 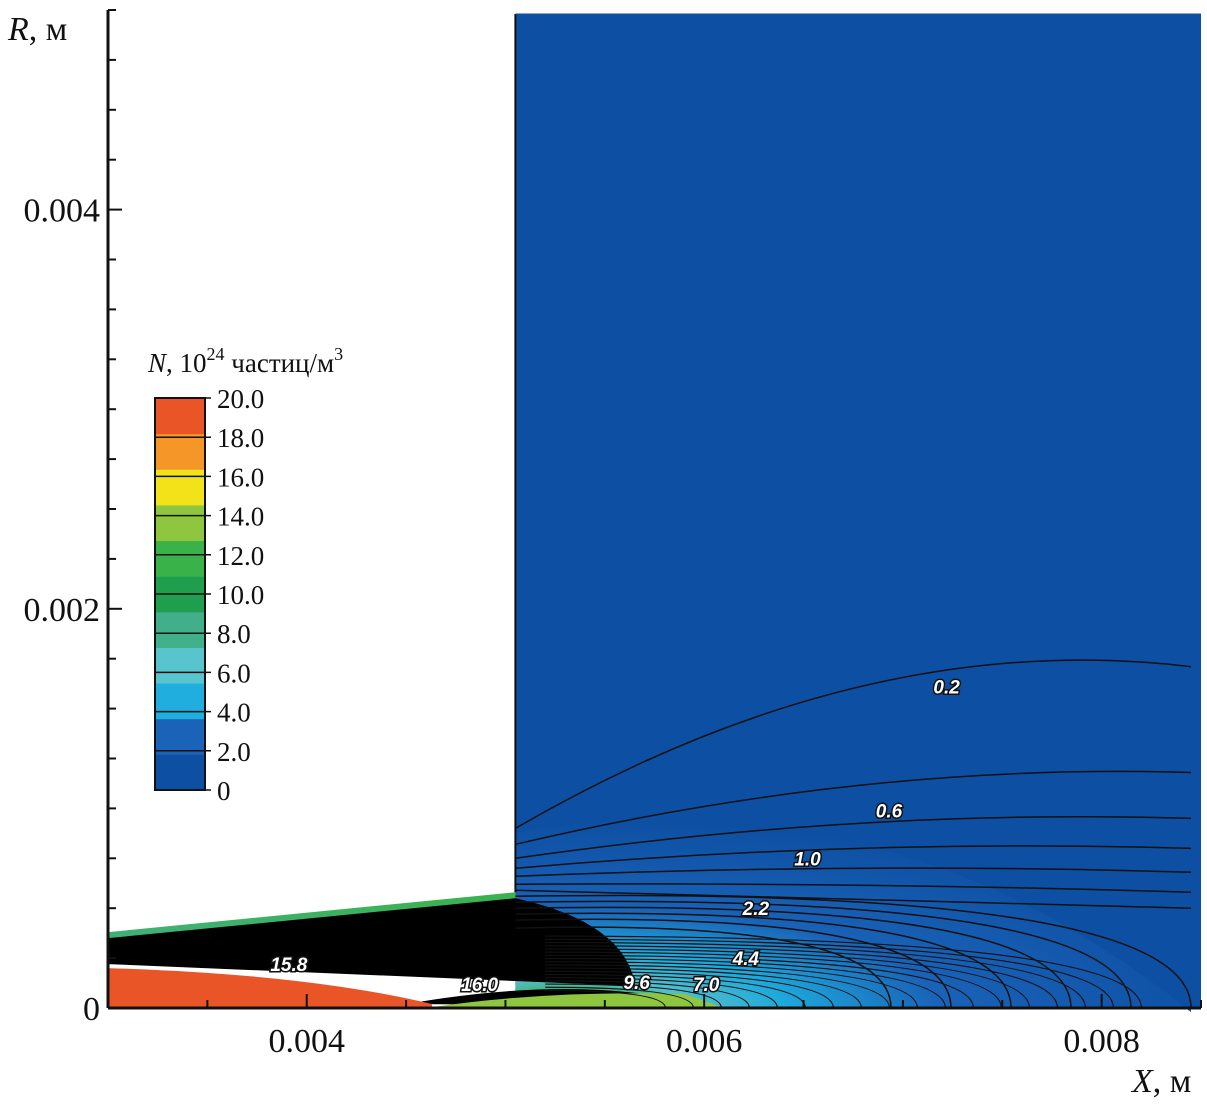 What do you see at coordinates (636, 983) in the screenshot?
I see `contour-label: 9.6` at bounding box center [636, 983].